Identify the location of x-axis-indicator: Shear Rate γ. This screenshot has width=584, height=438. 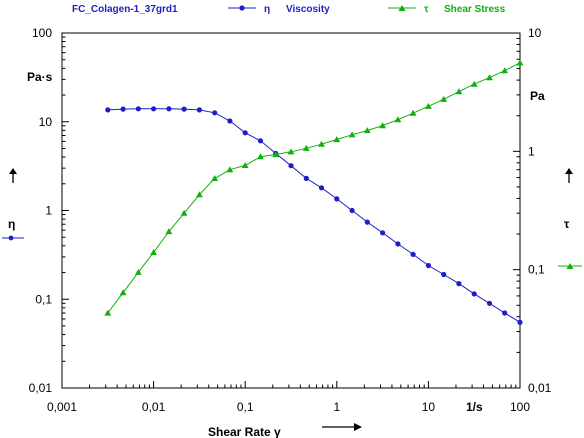
(285, 430).